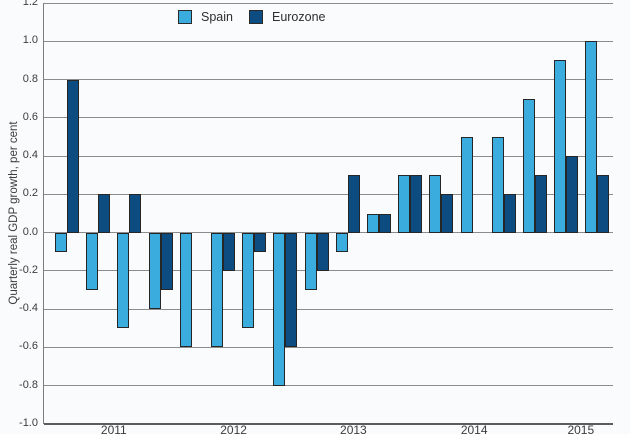  I want to click on bar-spain-2012q4, so click(279, 309).